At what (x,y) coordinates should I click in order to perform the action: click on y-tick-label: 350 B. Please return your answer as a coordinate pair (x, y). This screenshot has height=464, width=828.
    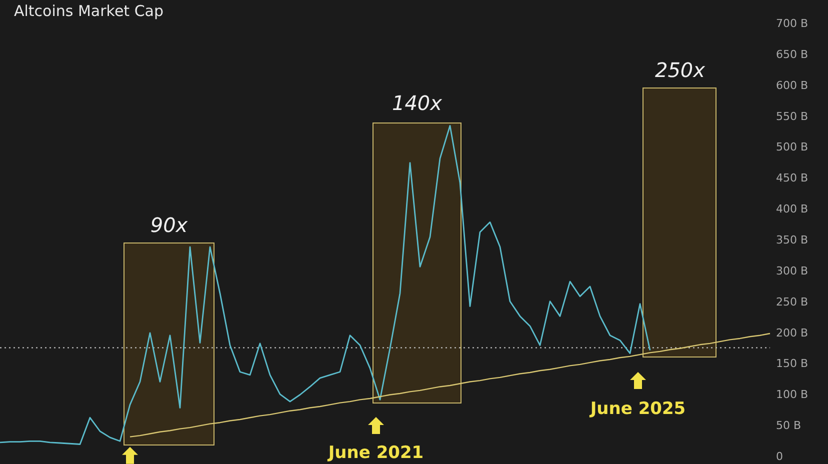
    Looking at the image, I should click on (792, 240).